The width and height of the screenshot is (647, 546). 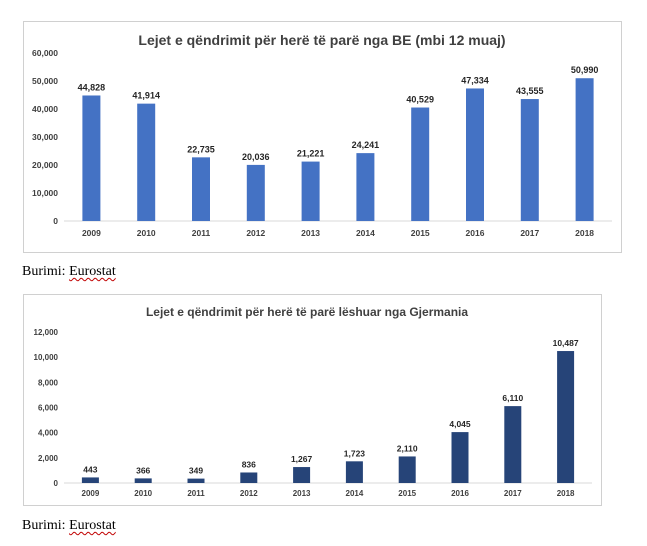 I want to click on bar-value-label: 24,241, so click(x=366, y=145).